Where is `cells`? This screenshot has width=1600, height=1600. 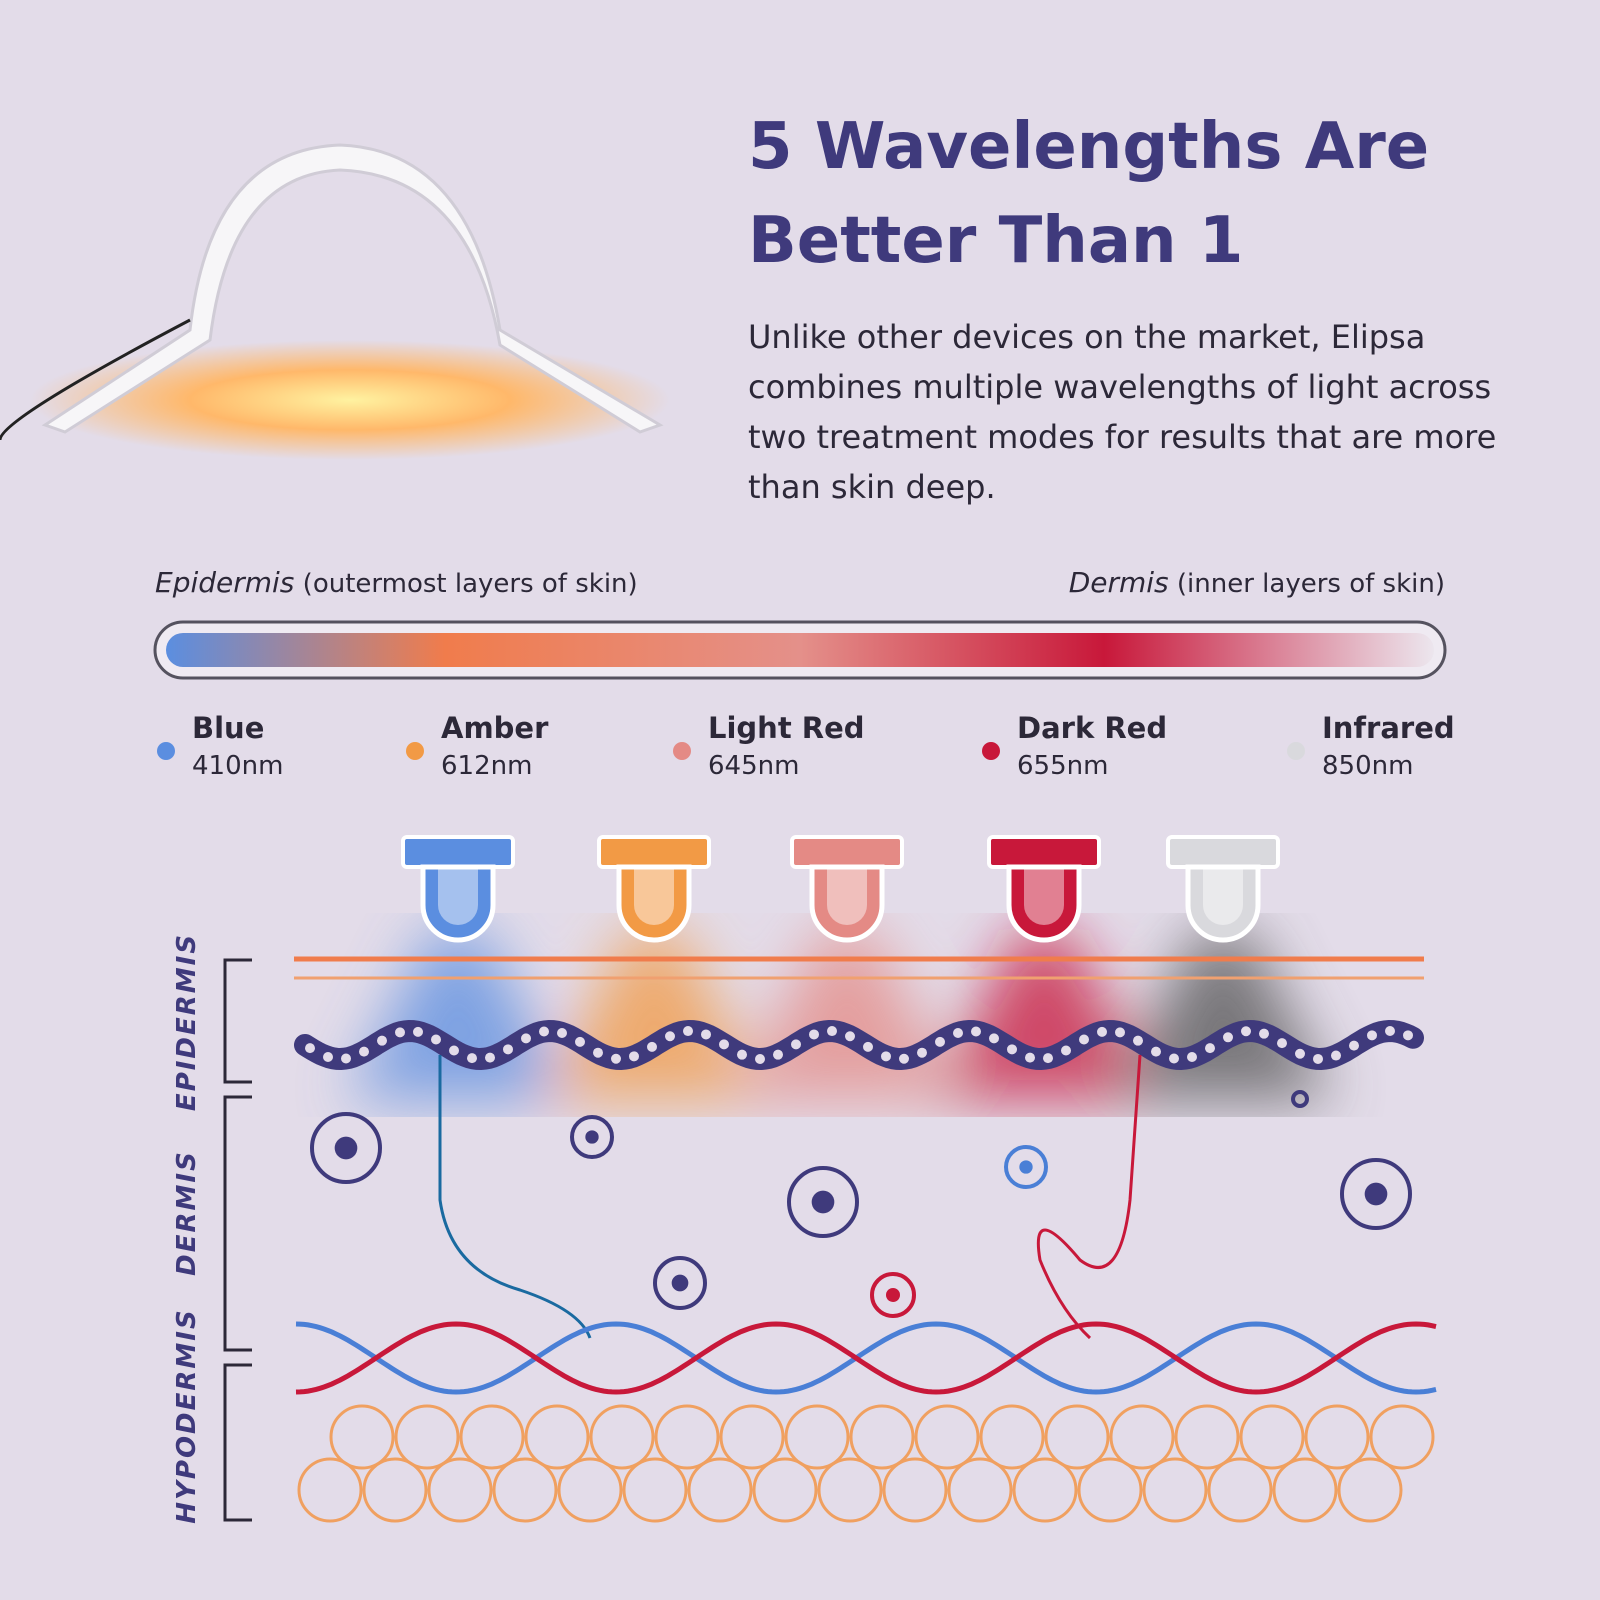
cells is located at coordinates (859, 1045).